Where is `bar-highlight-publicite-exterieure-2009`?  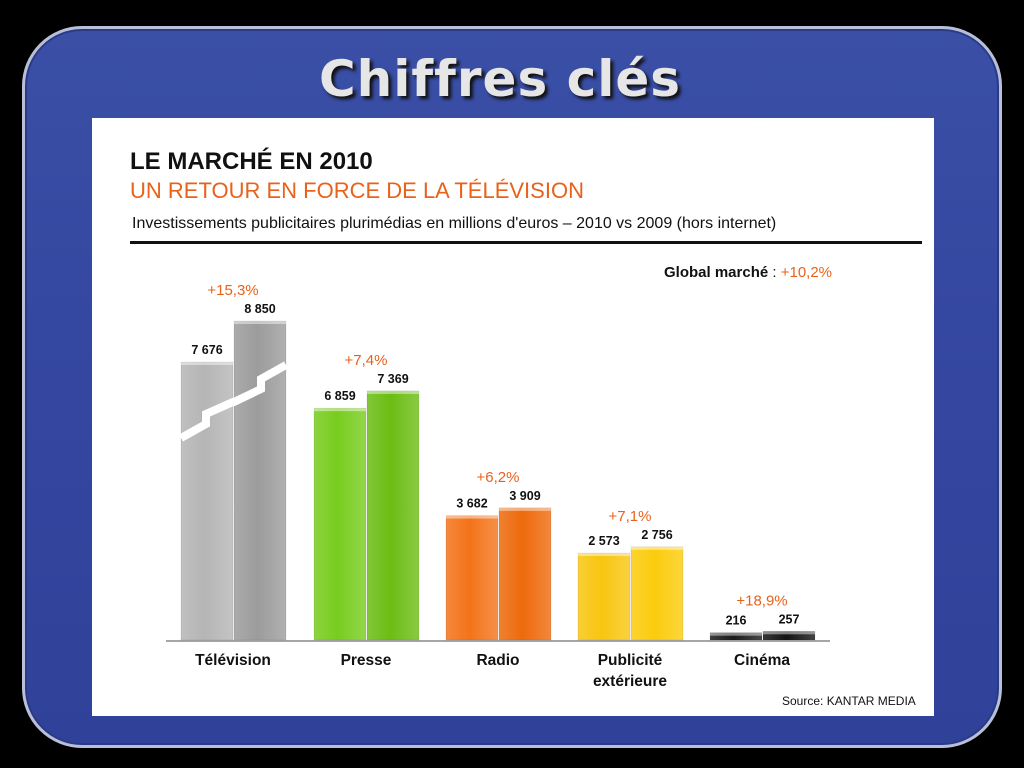
bar-highlight-publicite-exterieure-2009 is located at coordinates (604, 555).